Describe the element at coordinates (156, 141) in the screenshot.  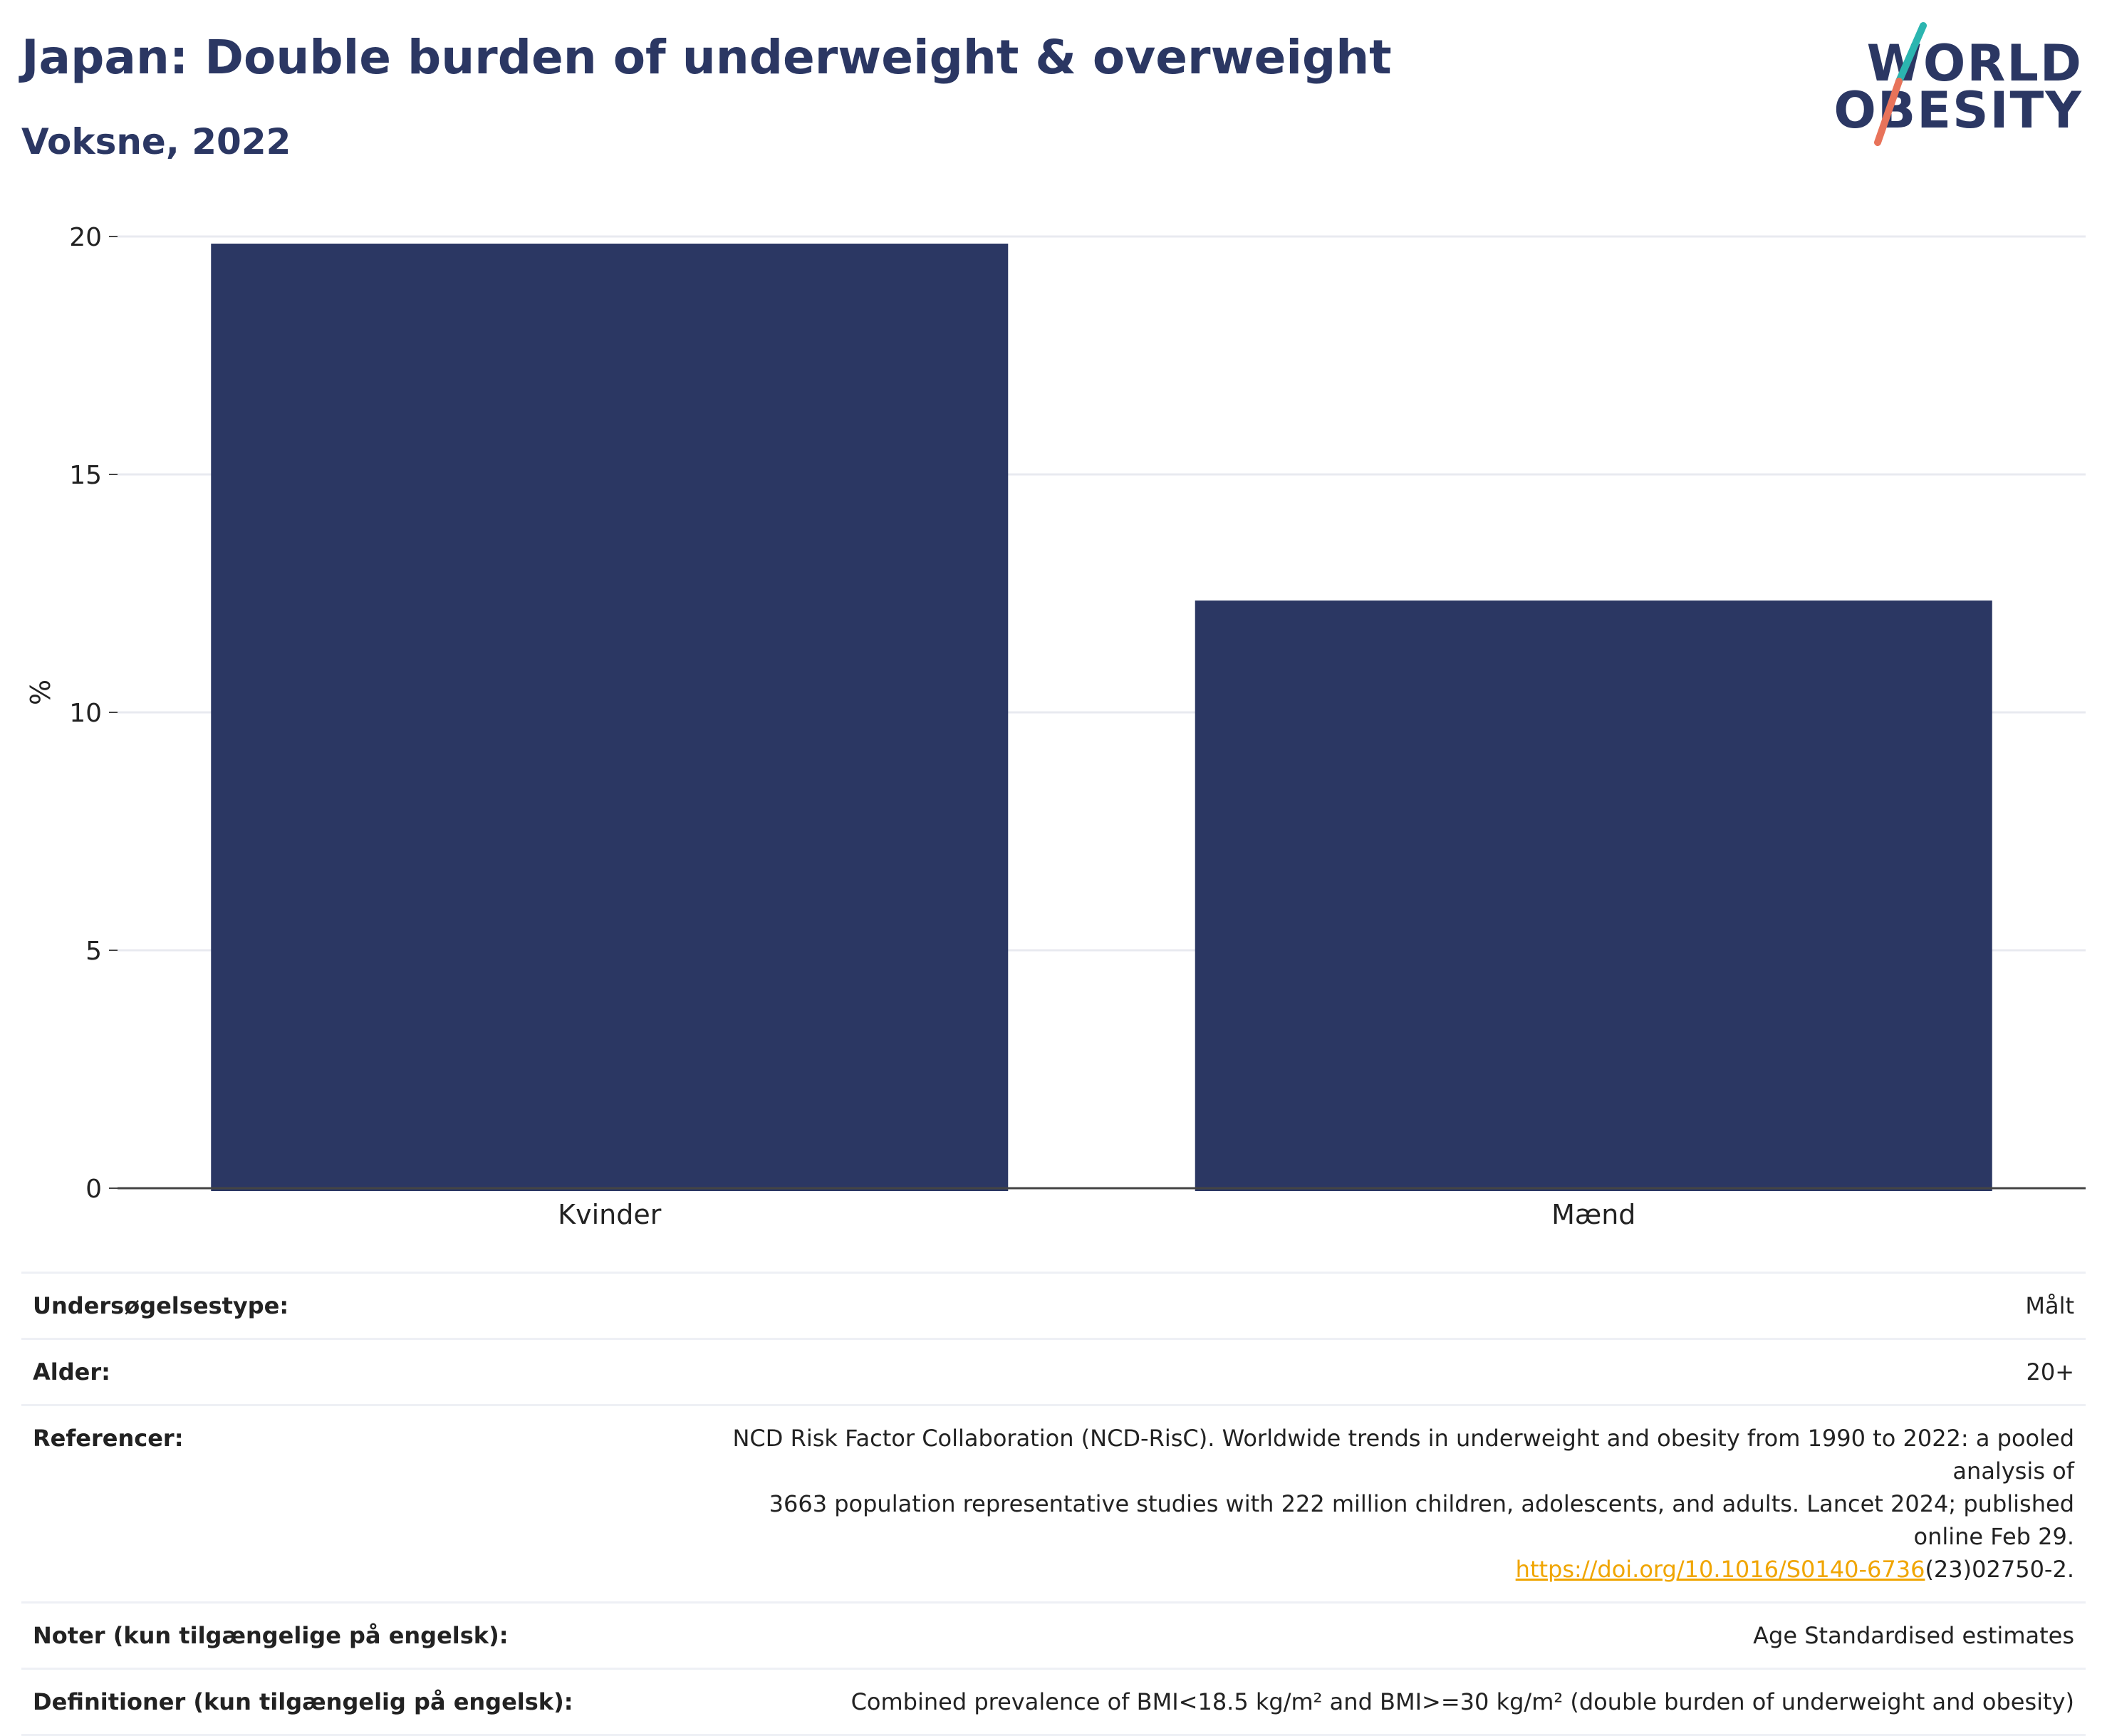
I see `chart-subtitle: Voksne, 2022` at that location.